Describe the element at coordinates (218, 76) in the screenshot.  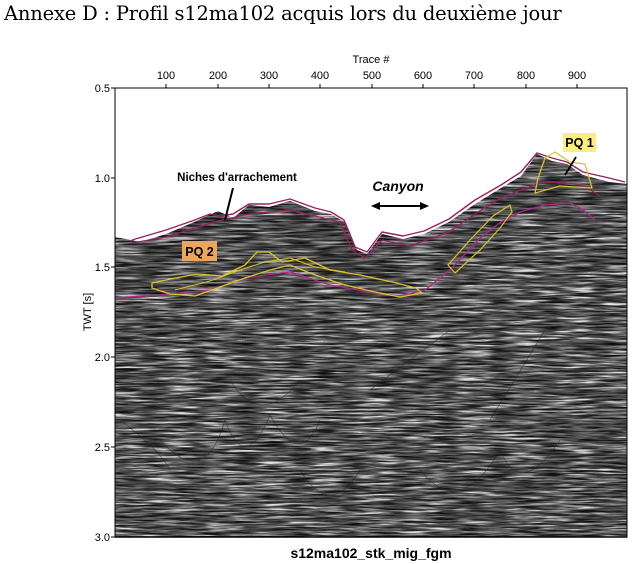
I see `x-tick-label: 200` at that location.